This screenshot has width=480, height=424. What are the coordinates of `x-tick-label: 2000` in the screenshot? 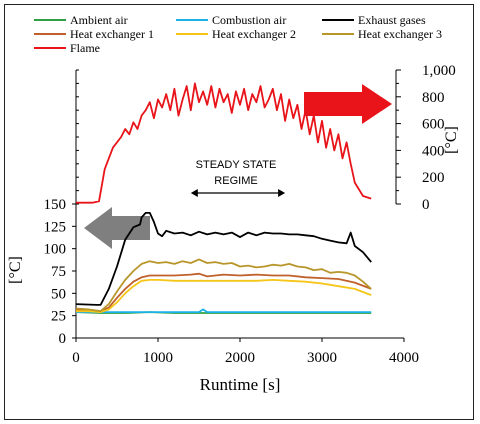 It's located at (240, 358).